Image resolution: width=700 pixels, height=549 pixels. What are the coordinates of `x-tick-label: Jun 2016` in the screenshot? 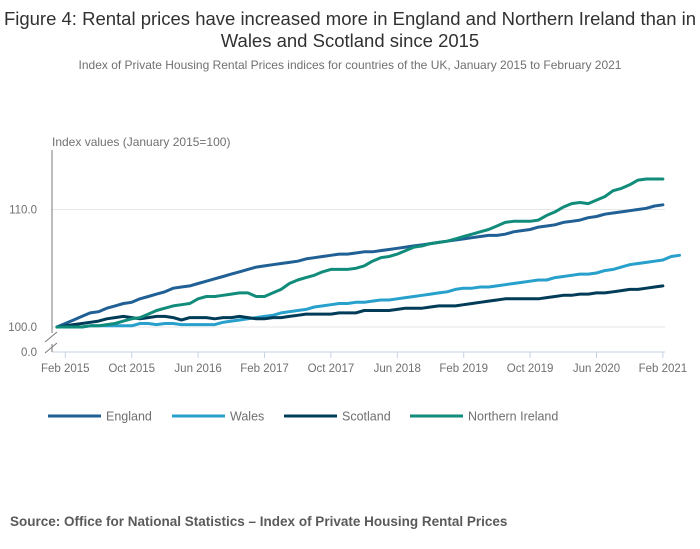 It's located at (197, 369).